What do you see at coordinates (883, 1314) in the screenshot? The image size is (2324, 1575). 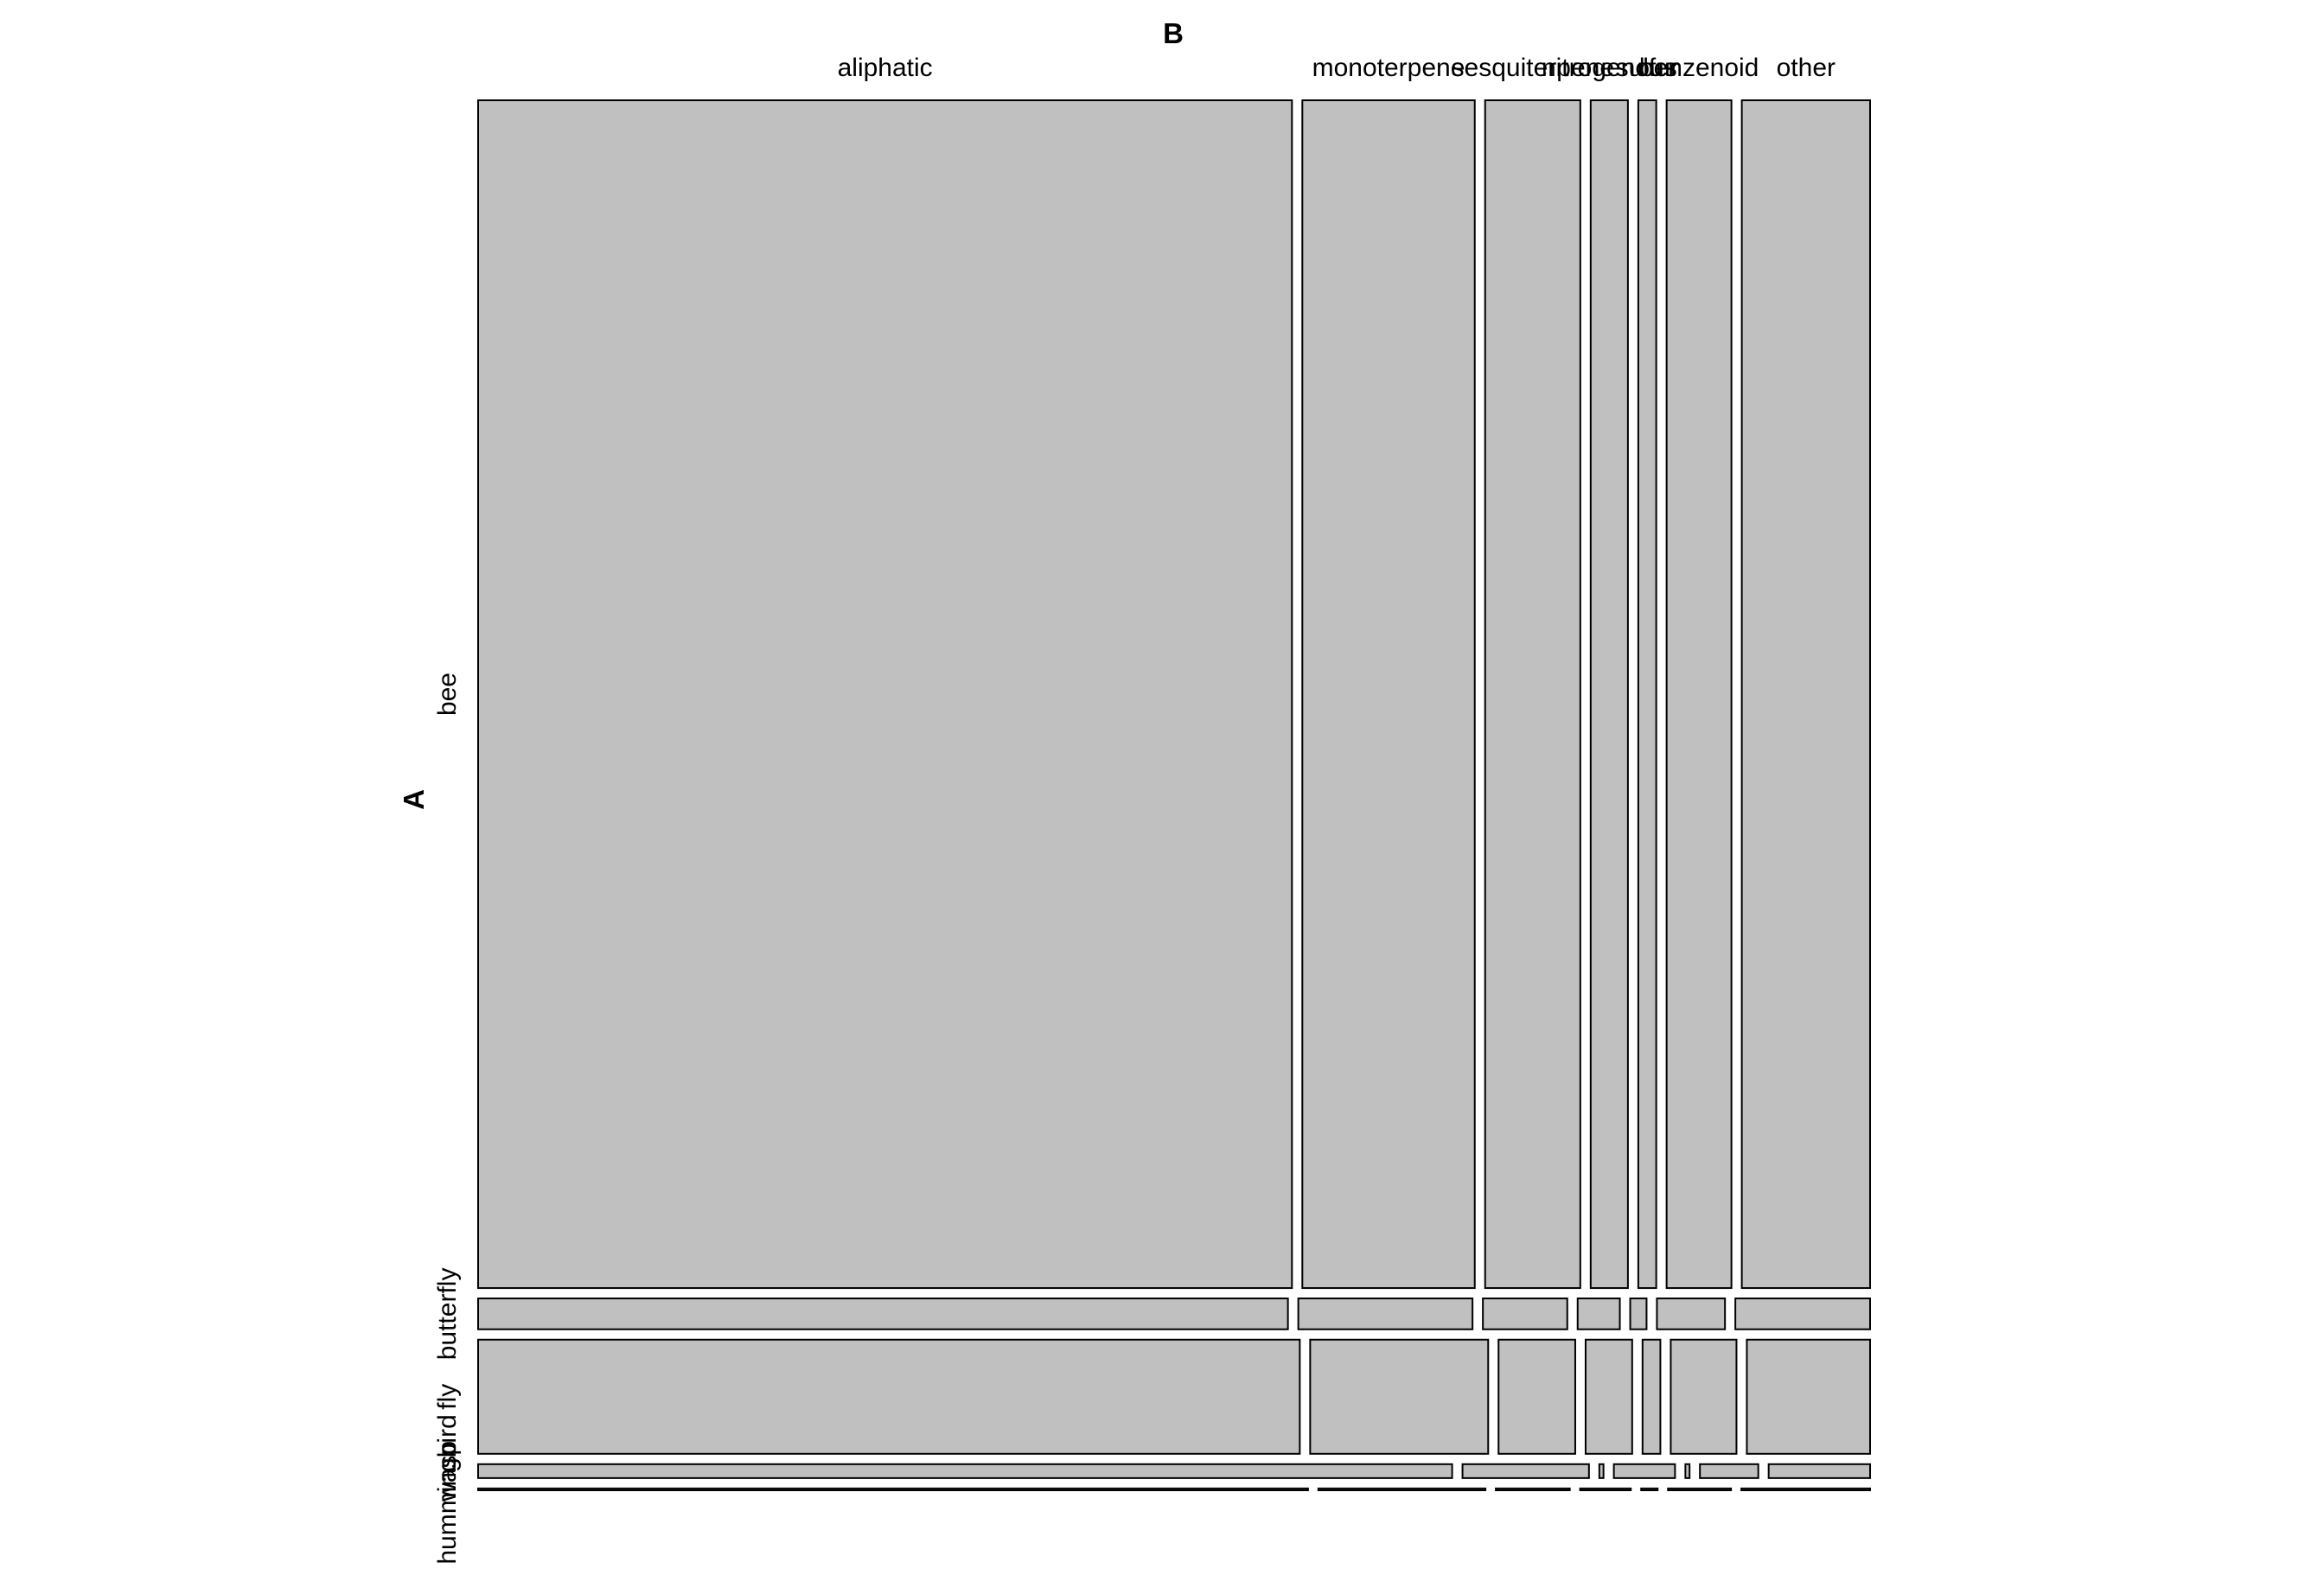 I see `tile-butterfly-aliphatic` at bounding box center [883, 1314].